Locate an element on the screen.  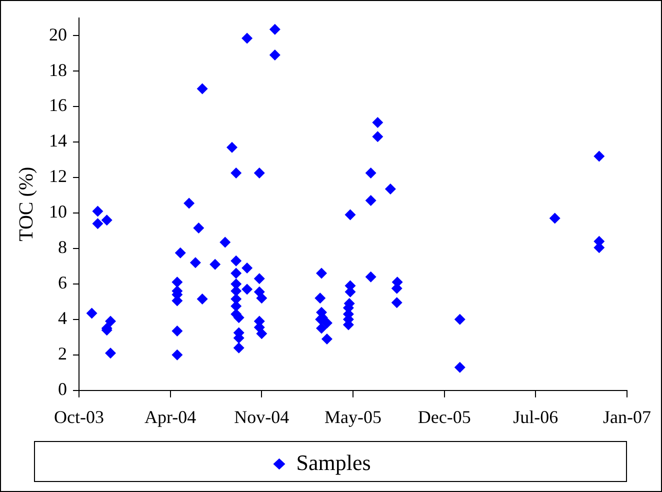
y-tick-label: 18 is located at coordinates (58, 70).